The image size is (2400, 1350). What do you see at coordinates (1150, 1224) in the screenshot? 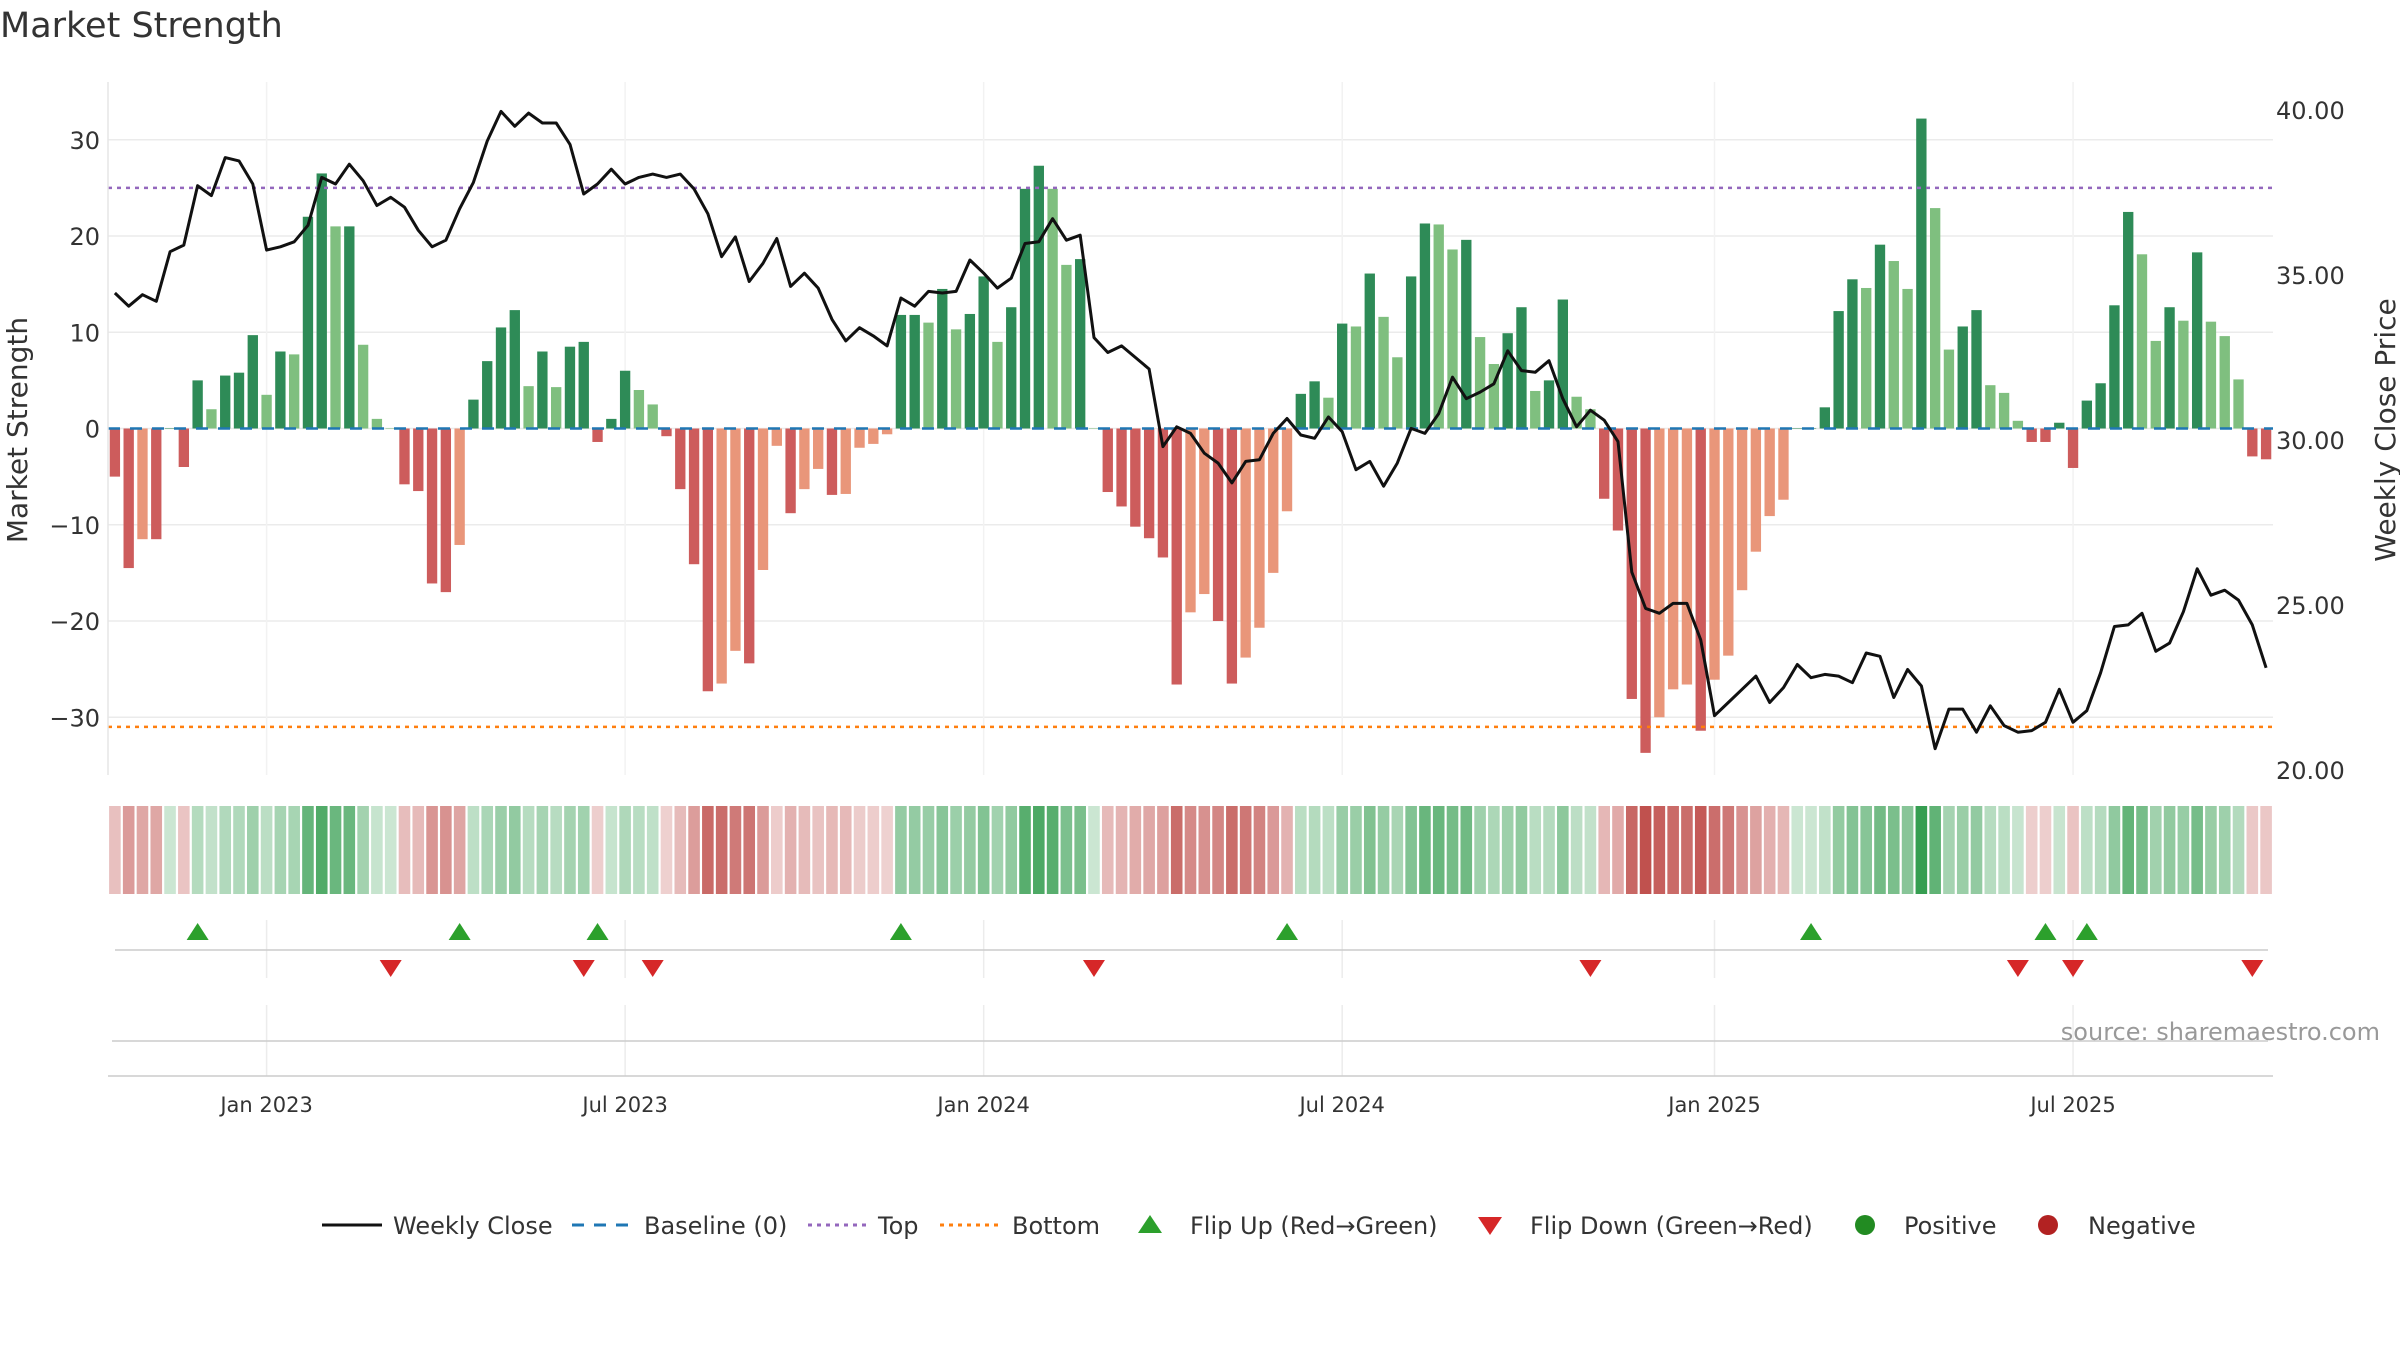
I see `legend-swatch` at bounding box center [1150, 1224].